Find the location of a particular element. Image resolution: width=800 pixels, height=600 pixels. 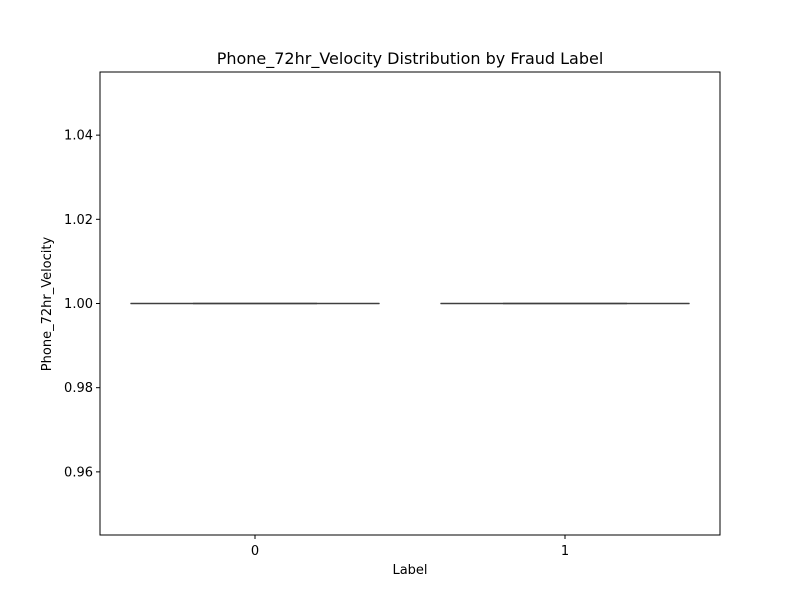

x-axis-label: Label is located at coordinates (409, 570).